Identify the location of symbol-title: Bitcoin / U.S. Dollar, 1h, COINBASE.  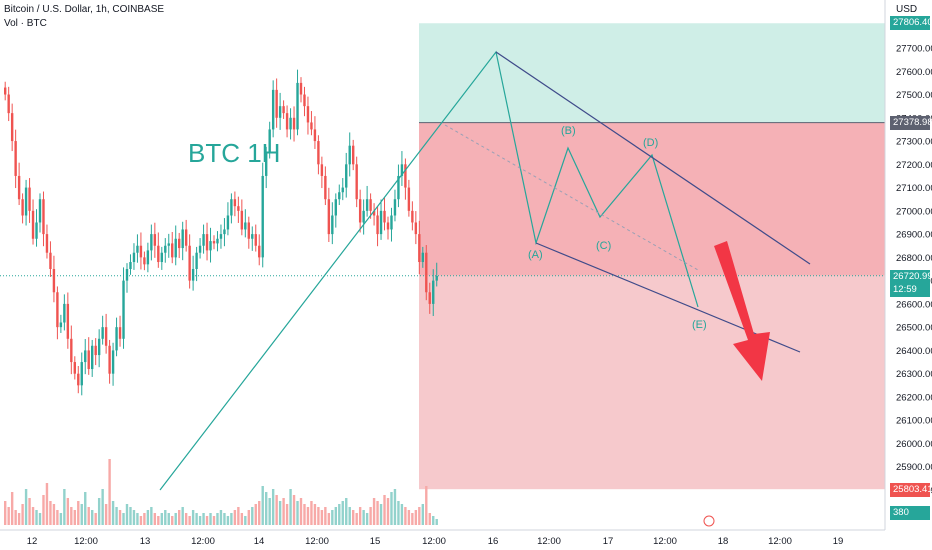
(84, 9).